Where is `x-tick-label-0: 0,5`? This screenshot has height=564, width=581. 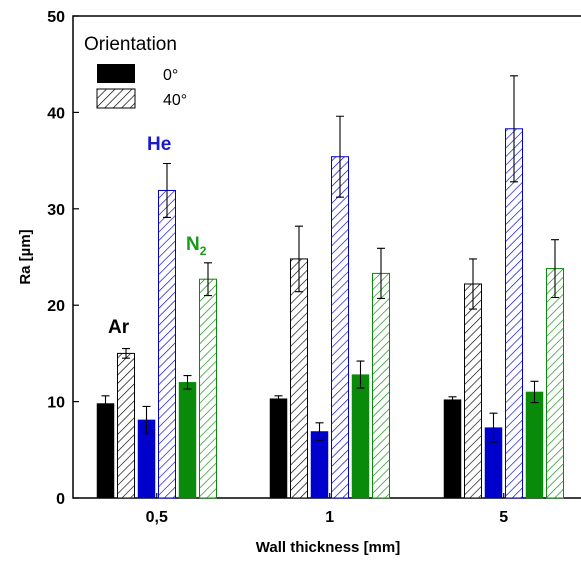
x-tick-label-0: 0,5 is located at coordinates (157, 517).